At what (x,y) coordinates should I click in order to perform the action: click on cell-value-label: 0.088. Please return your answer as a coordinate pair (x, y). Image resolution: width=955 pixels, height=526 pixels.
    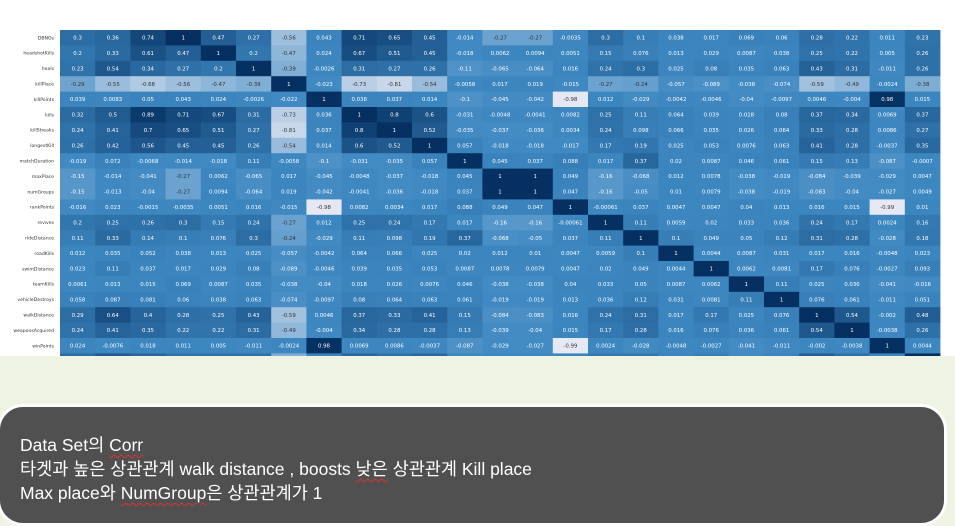
    Looking at the image, I should click on (571, 162).